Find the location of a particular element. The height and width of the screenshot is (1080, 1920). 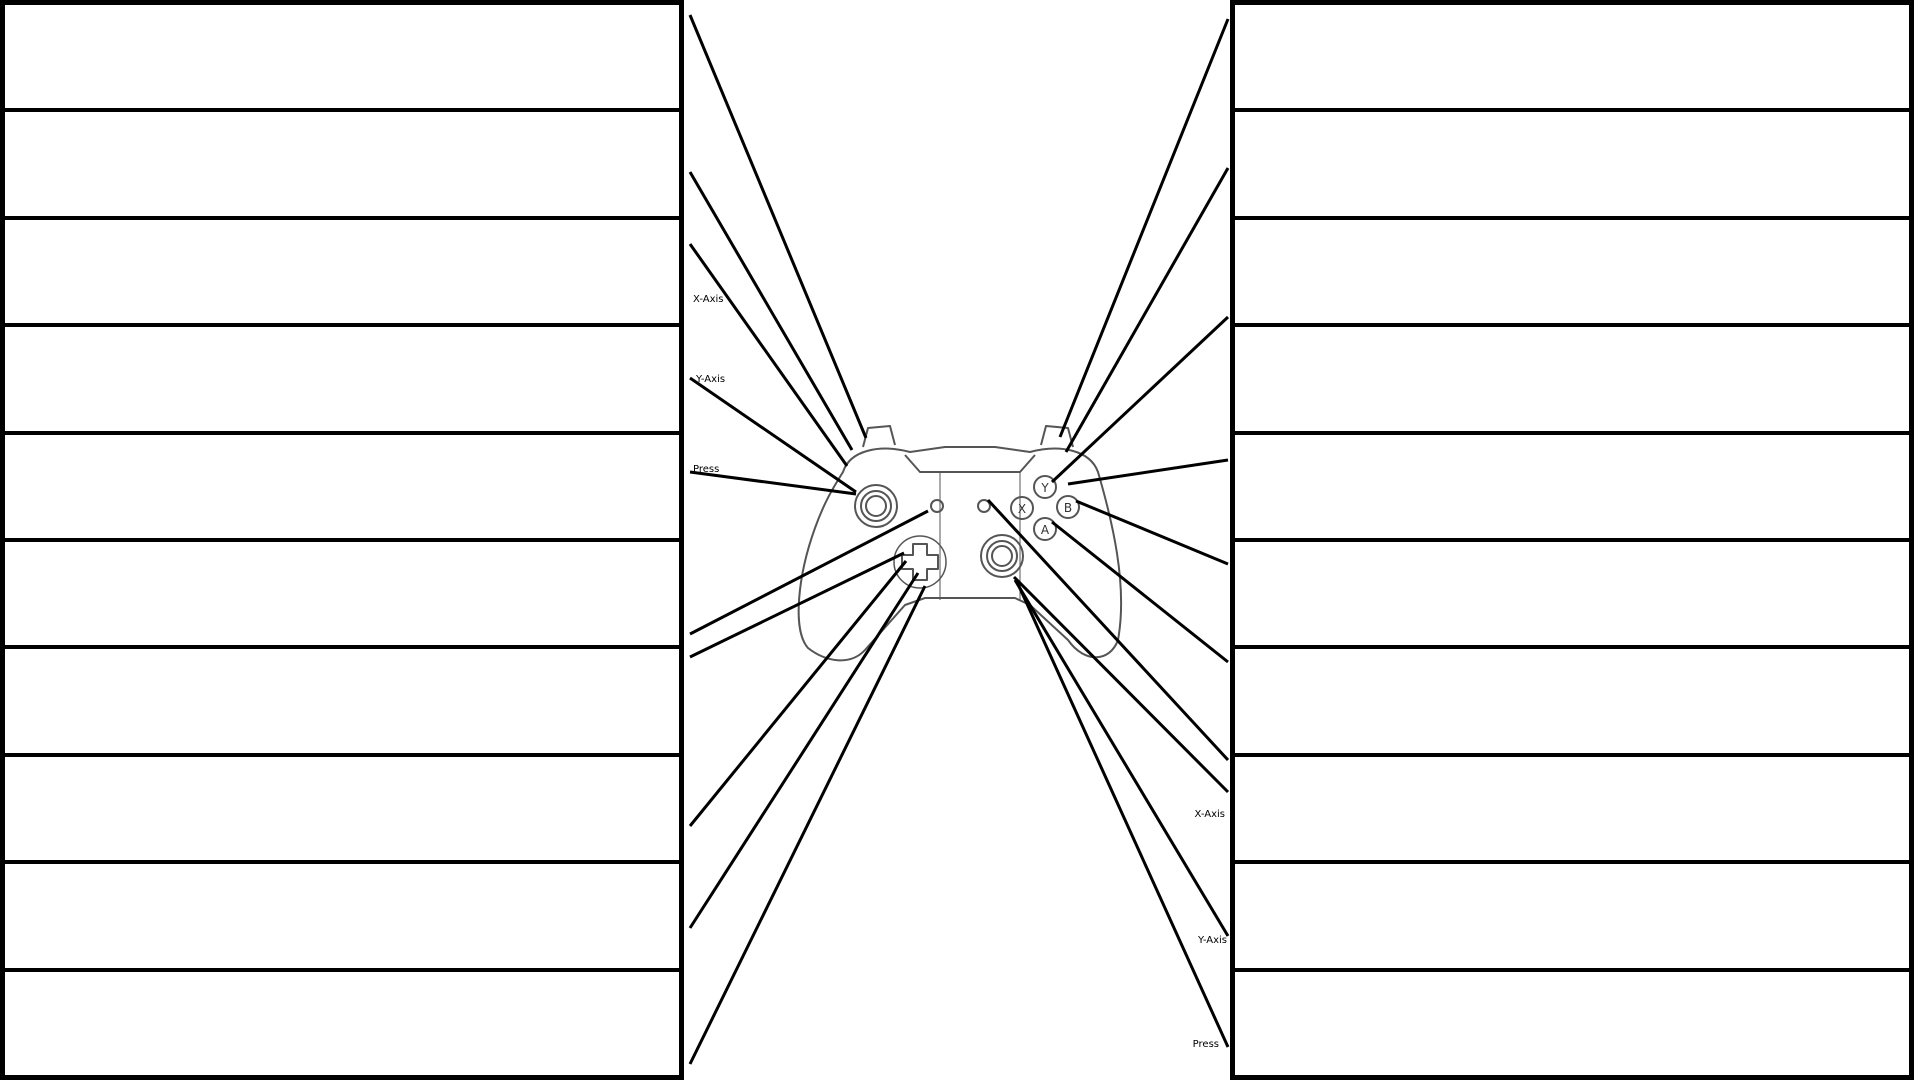

b-button is located at coordinates (1068, 507).